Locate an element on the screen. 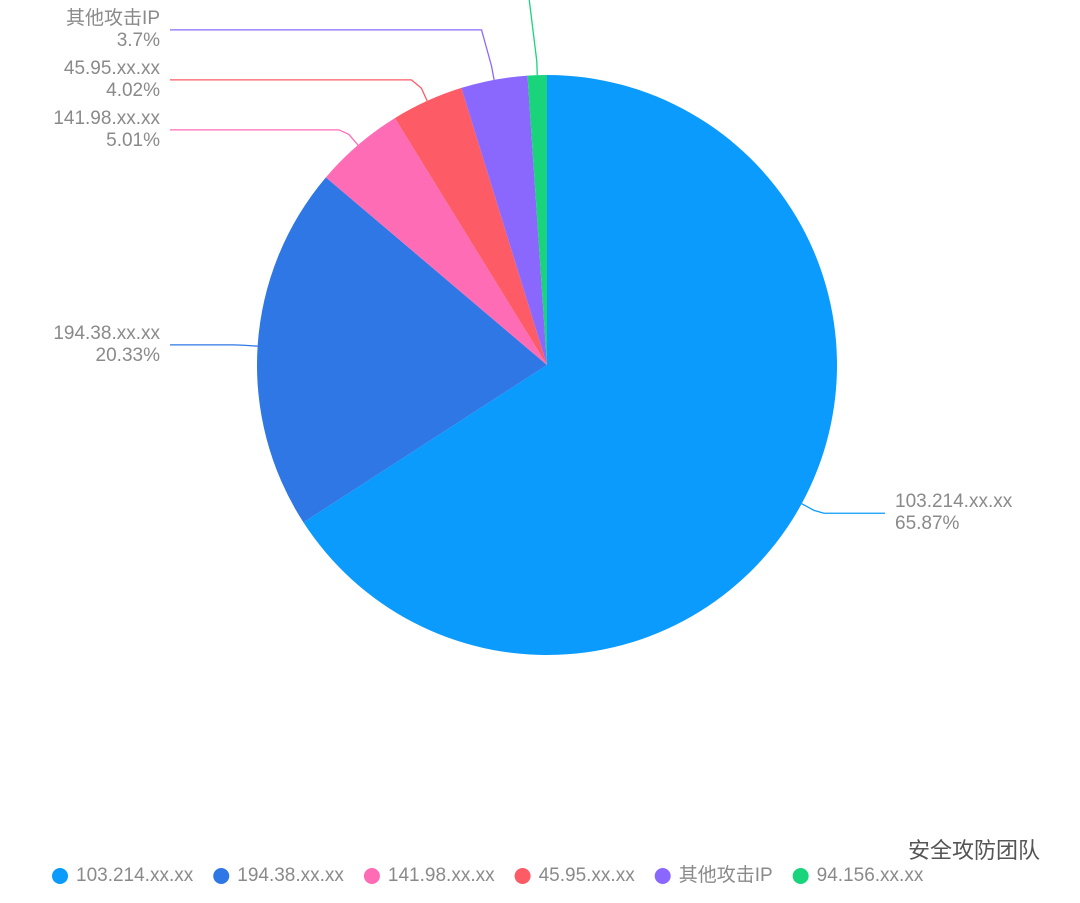  slice-label: 45.95.xx.xx is located at coordinates (112, 68).